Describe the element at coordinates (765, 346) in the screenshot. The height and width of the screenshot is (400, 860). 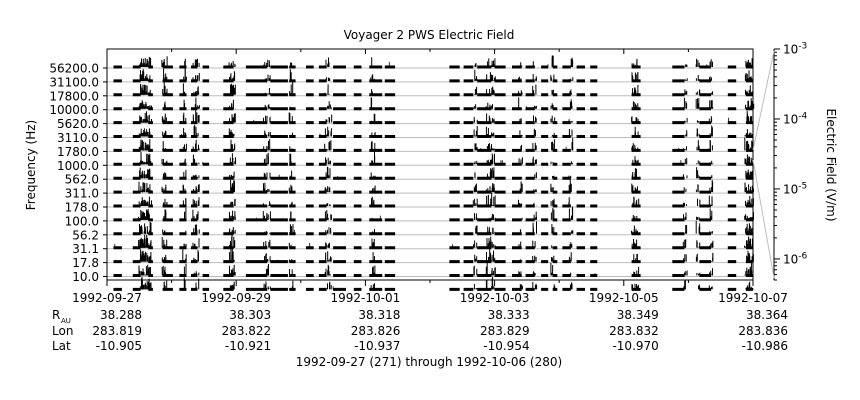
I see `ephemeris-value: -10.986` at that location.